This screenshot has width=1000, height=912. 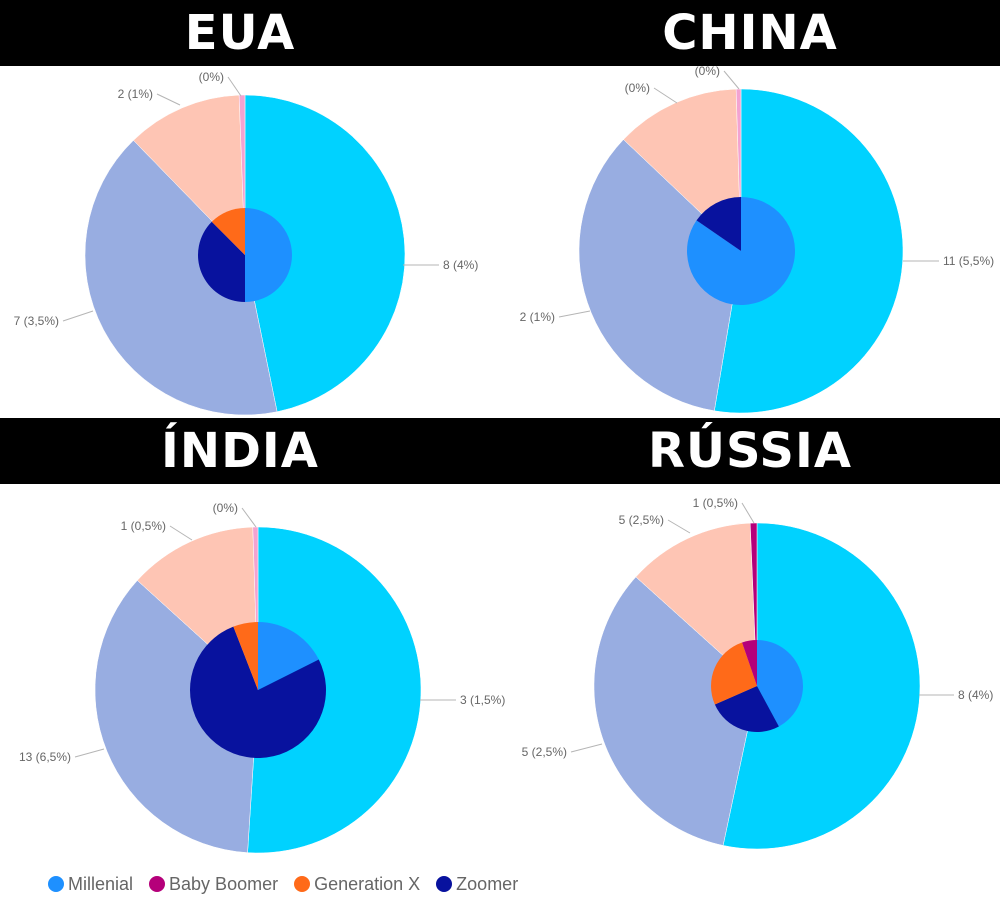 I want to click on data-label: 13 (6,5%), so click(x=45, y=757).